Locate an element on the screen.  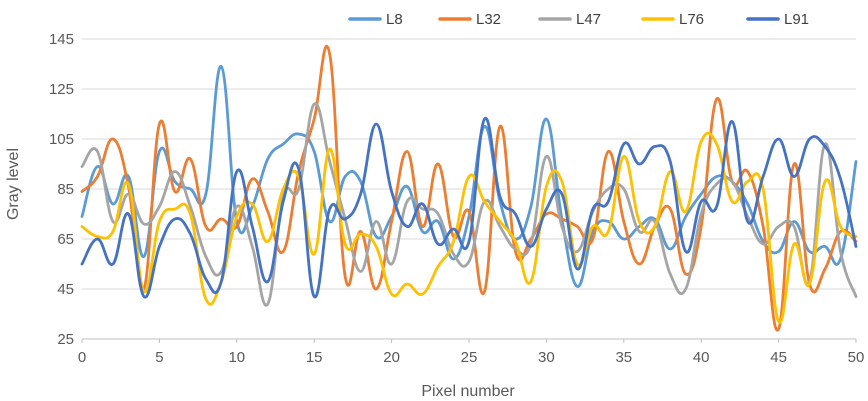
x-tick-label-20: 20 is located at coordinates (391, 357).